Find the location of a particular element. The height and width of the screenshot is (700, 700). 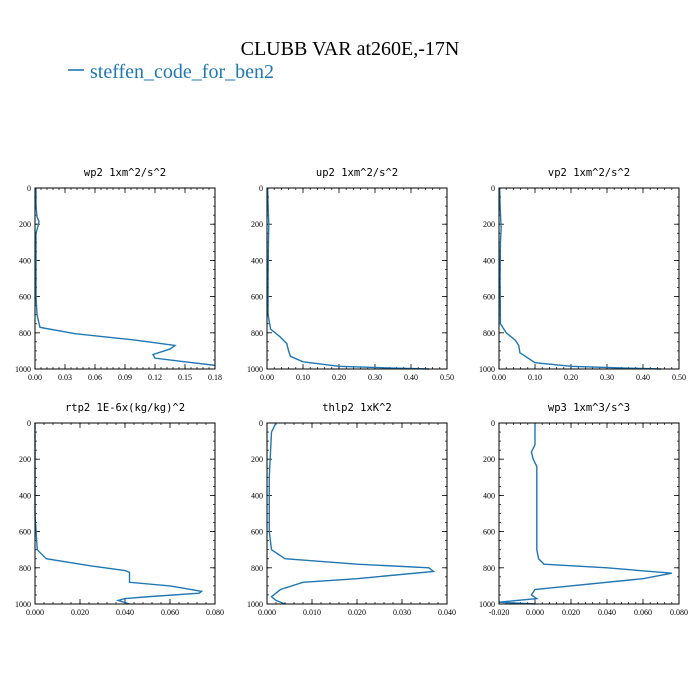

x-tick-label: 0.18 is located at coordinates (215, 377).